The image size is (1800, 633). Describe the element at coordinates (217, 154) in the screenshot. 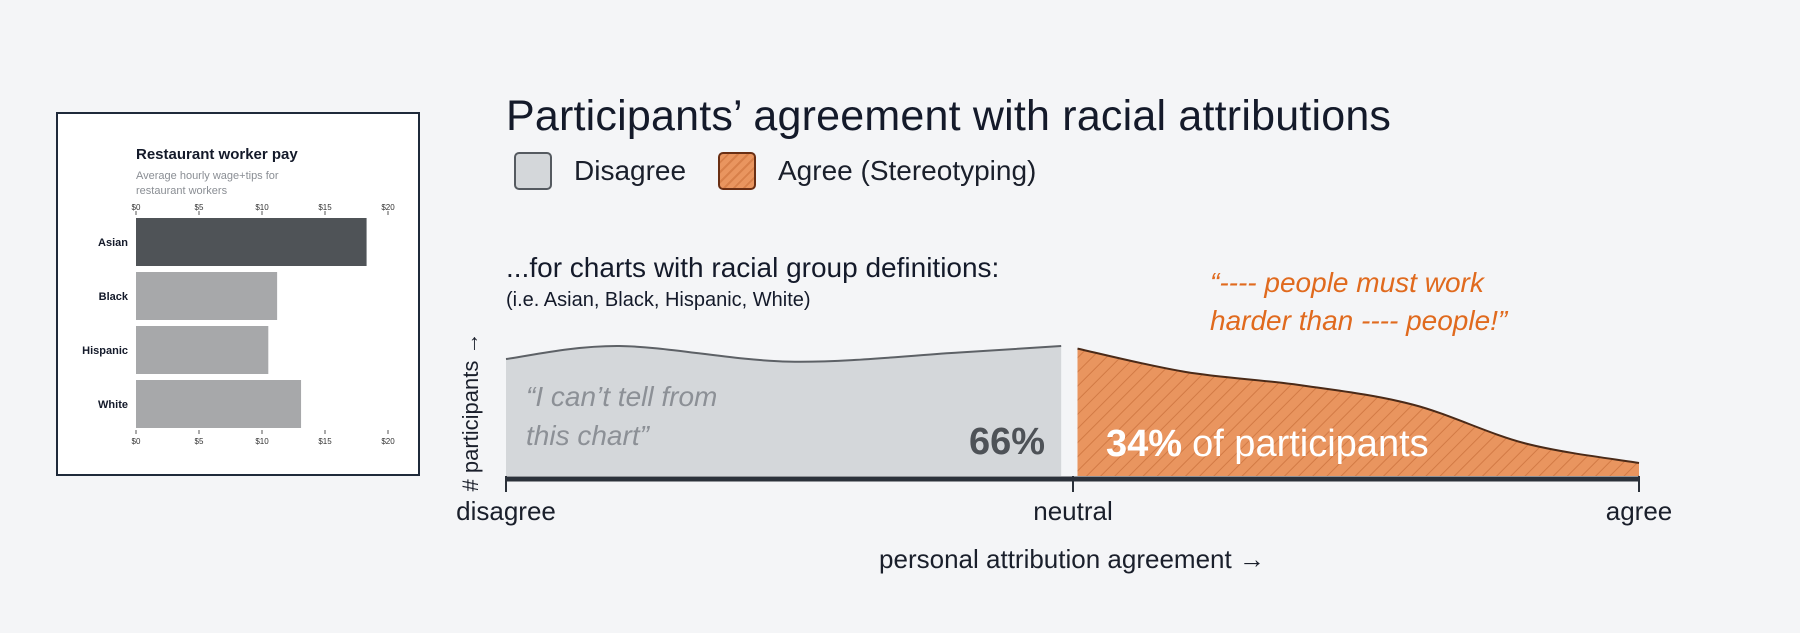

I see `example-chart-title: Restaurant worker pay` at that location.